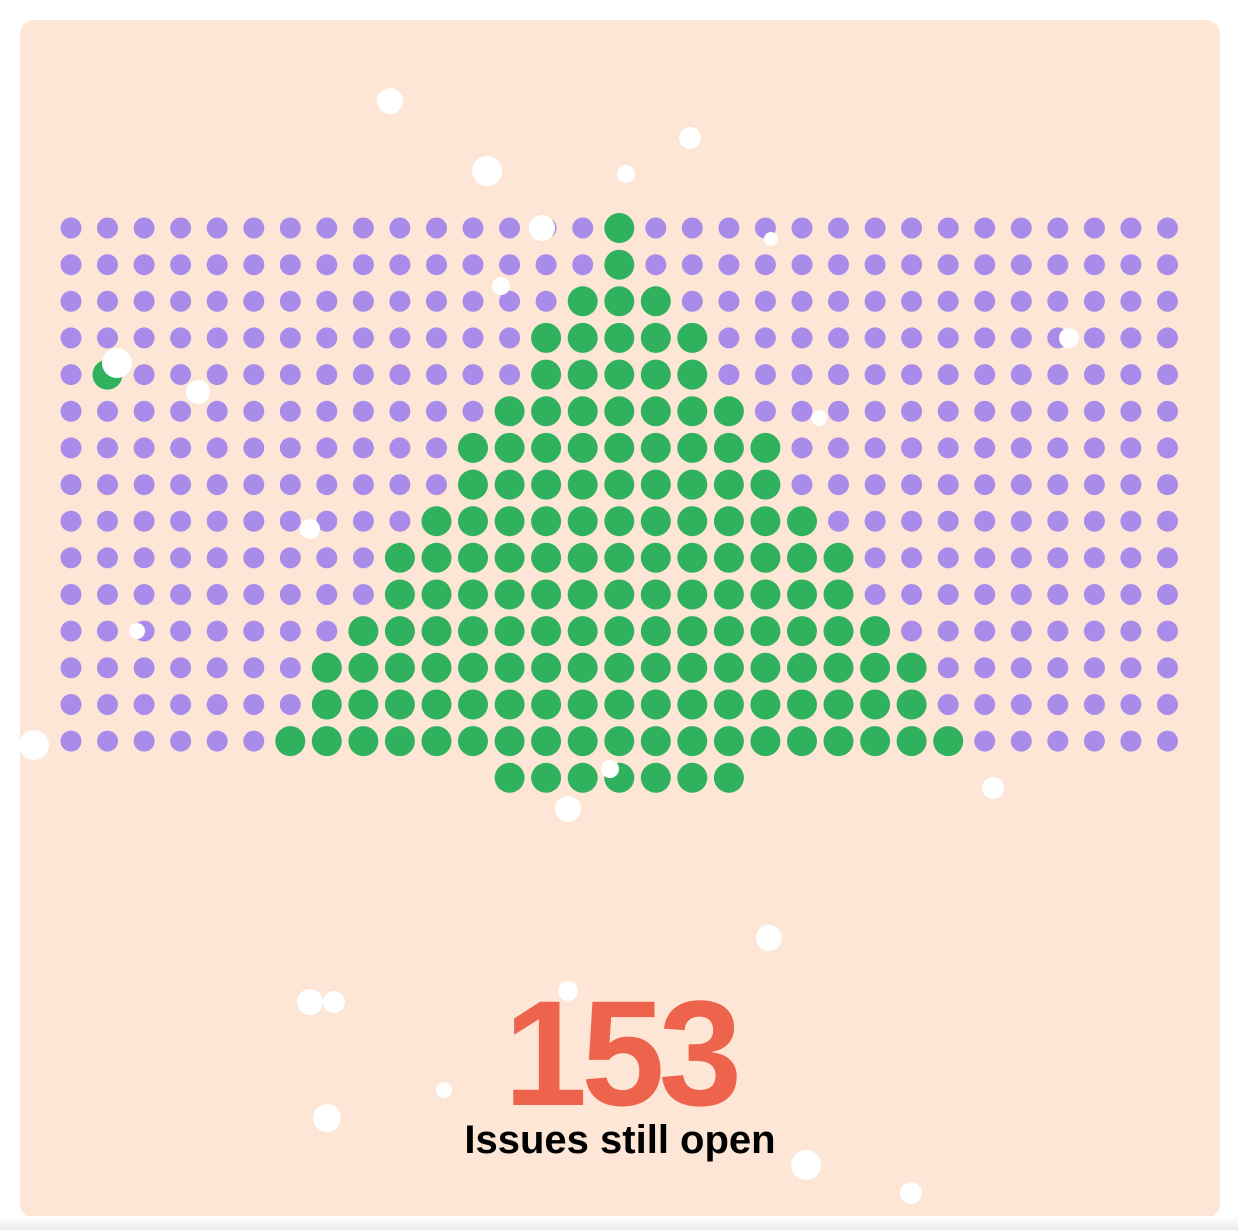 Image resolution: width=1238 pixels, height=1230 pixels. I want to click on open-issues-label: Issues still open, so click(620, 1140).